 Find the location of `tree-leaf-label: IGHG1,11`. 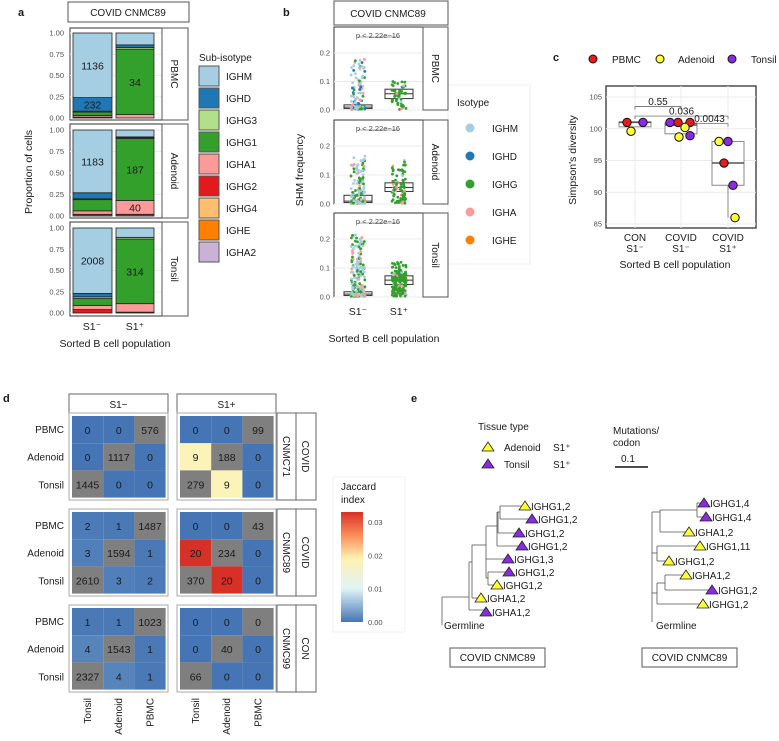

tree-leaf-label: IGHG1,11 is located at coordinates (728, 547).